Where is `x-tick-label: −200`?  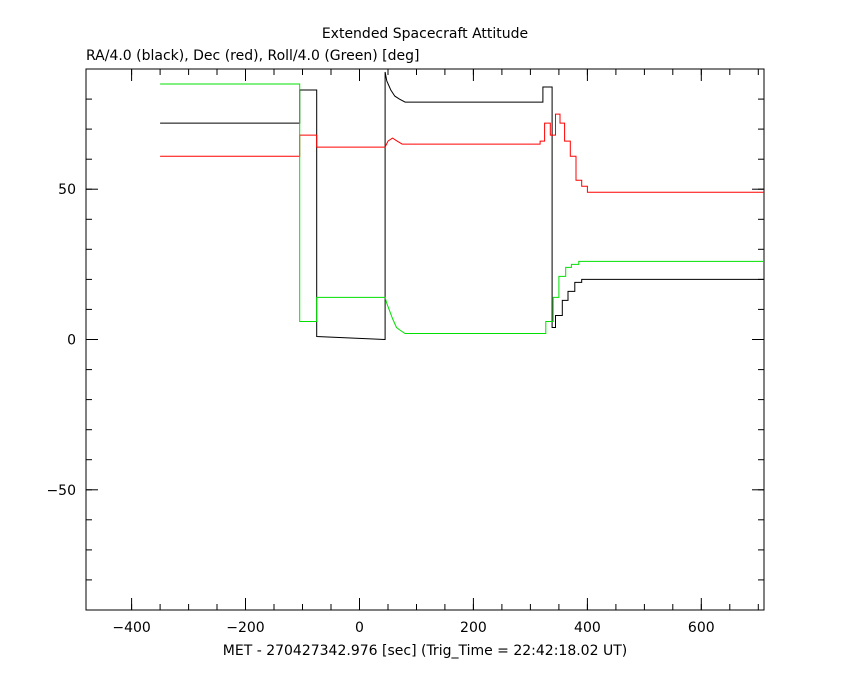 x-tick-label: −200 is located at coordinates (245, 628).